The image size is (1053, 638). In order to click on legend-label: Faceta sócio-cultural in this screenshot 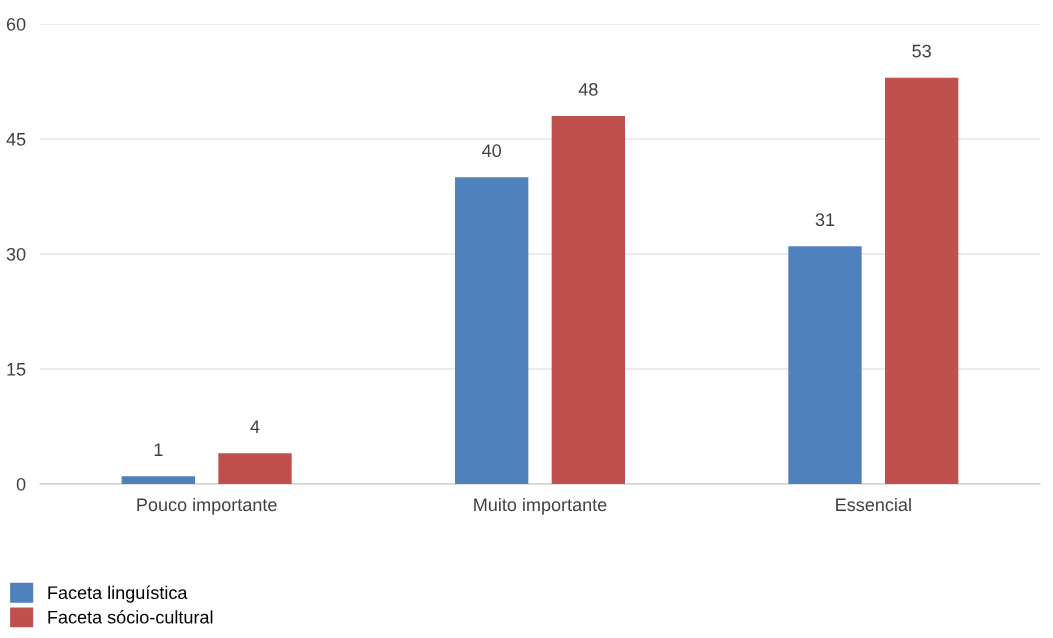, I will do `click(130, 617)`.